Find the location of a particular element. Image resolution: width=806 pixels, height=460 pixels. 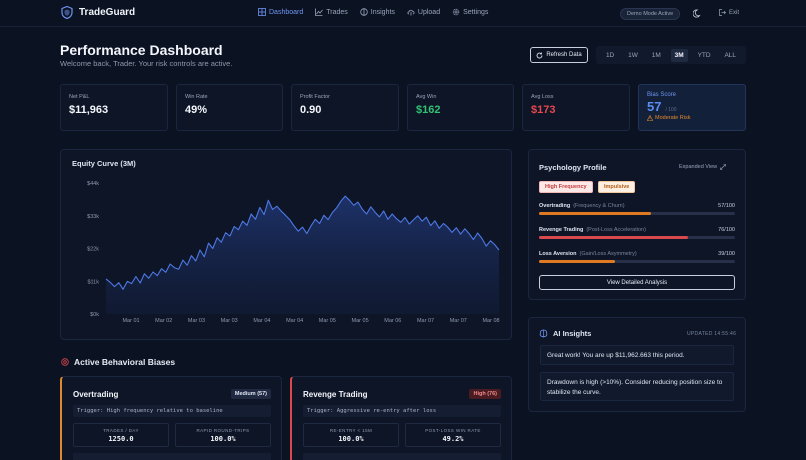

equity-line is located at coordinates (302, 242).